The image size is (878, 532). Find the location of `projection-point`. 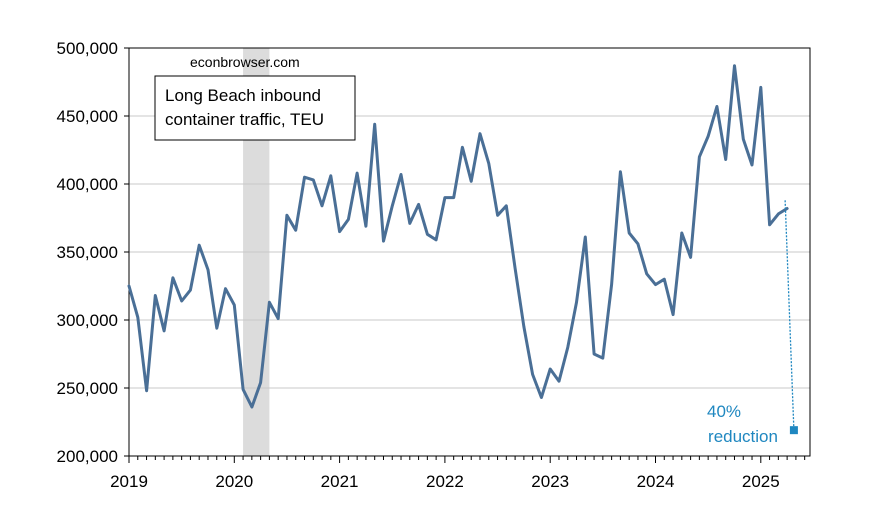

projection-point is located at coordinates (793, 430).